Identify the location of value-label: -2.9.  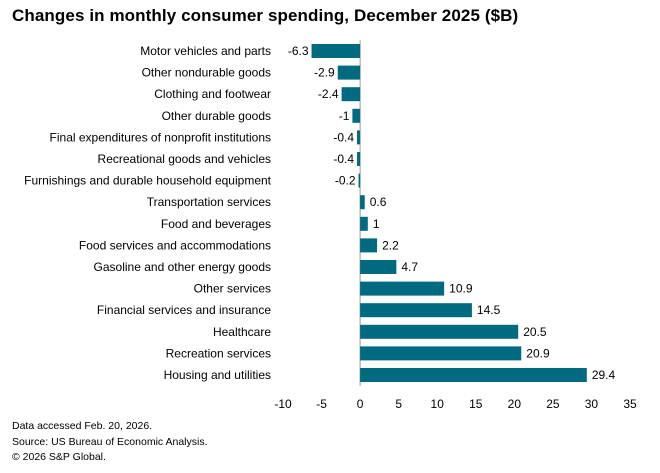
(324, 73).